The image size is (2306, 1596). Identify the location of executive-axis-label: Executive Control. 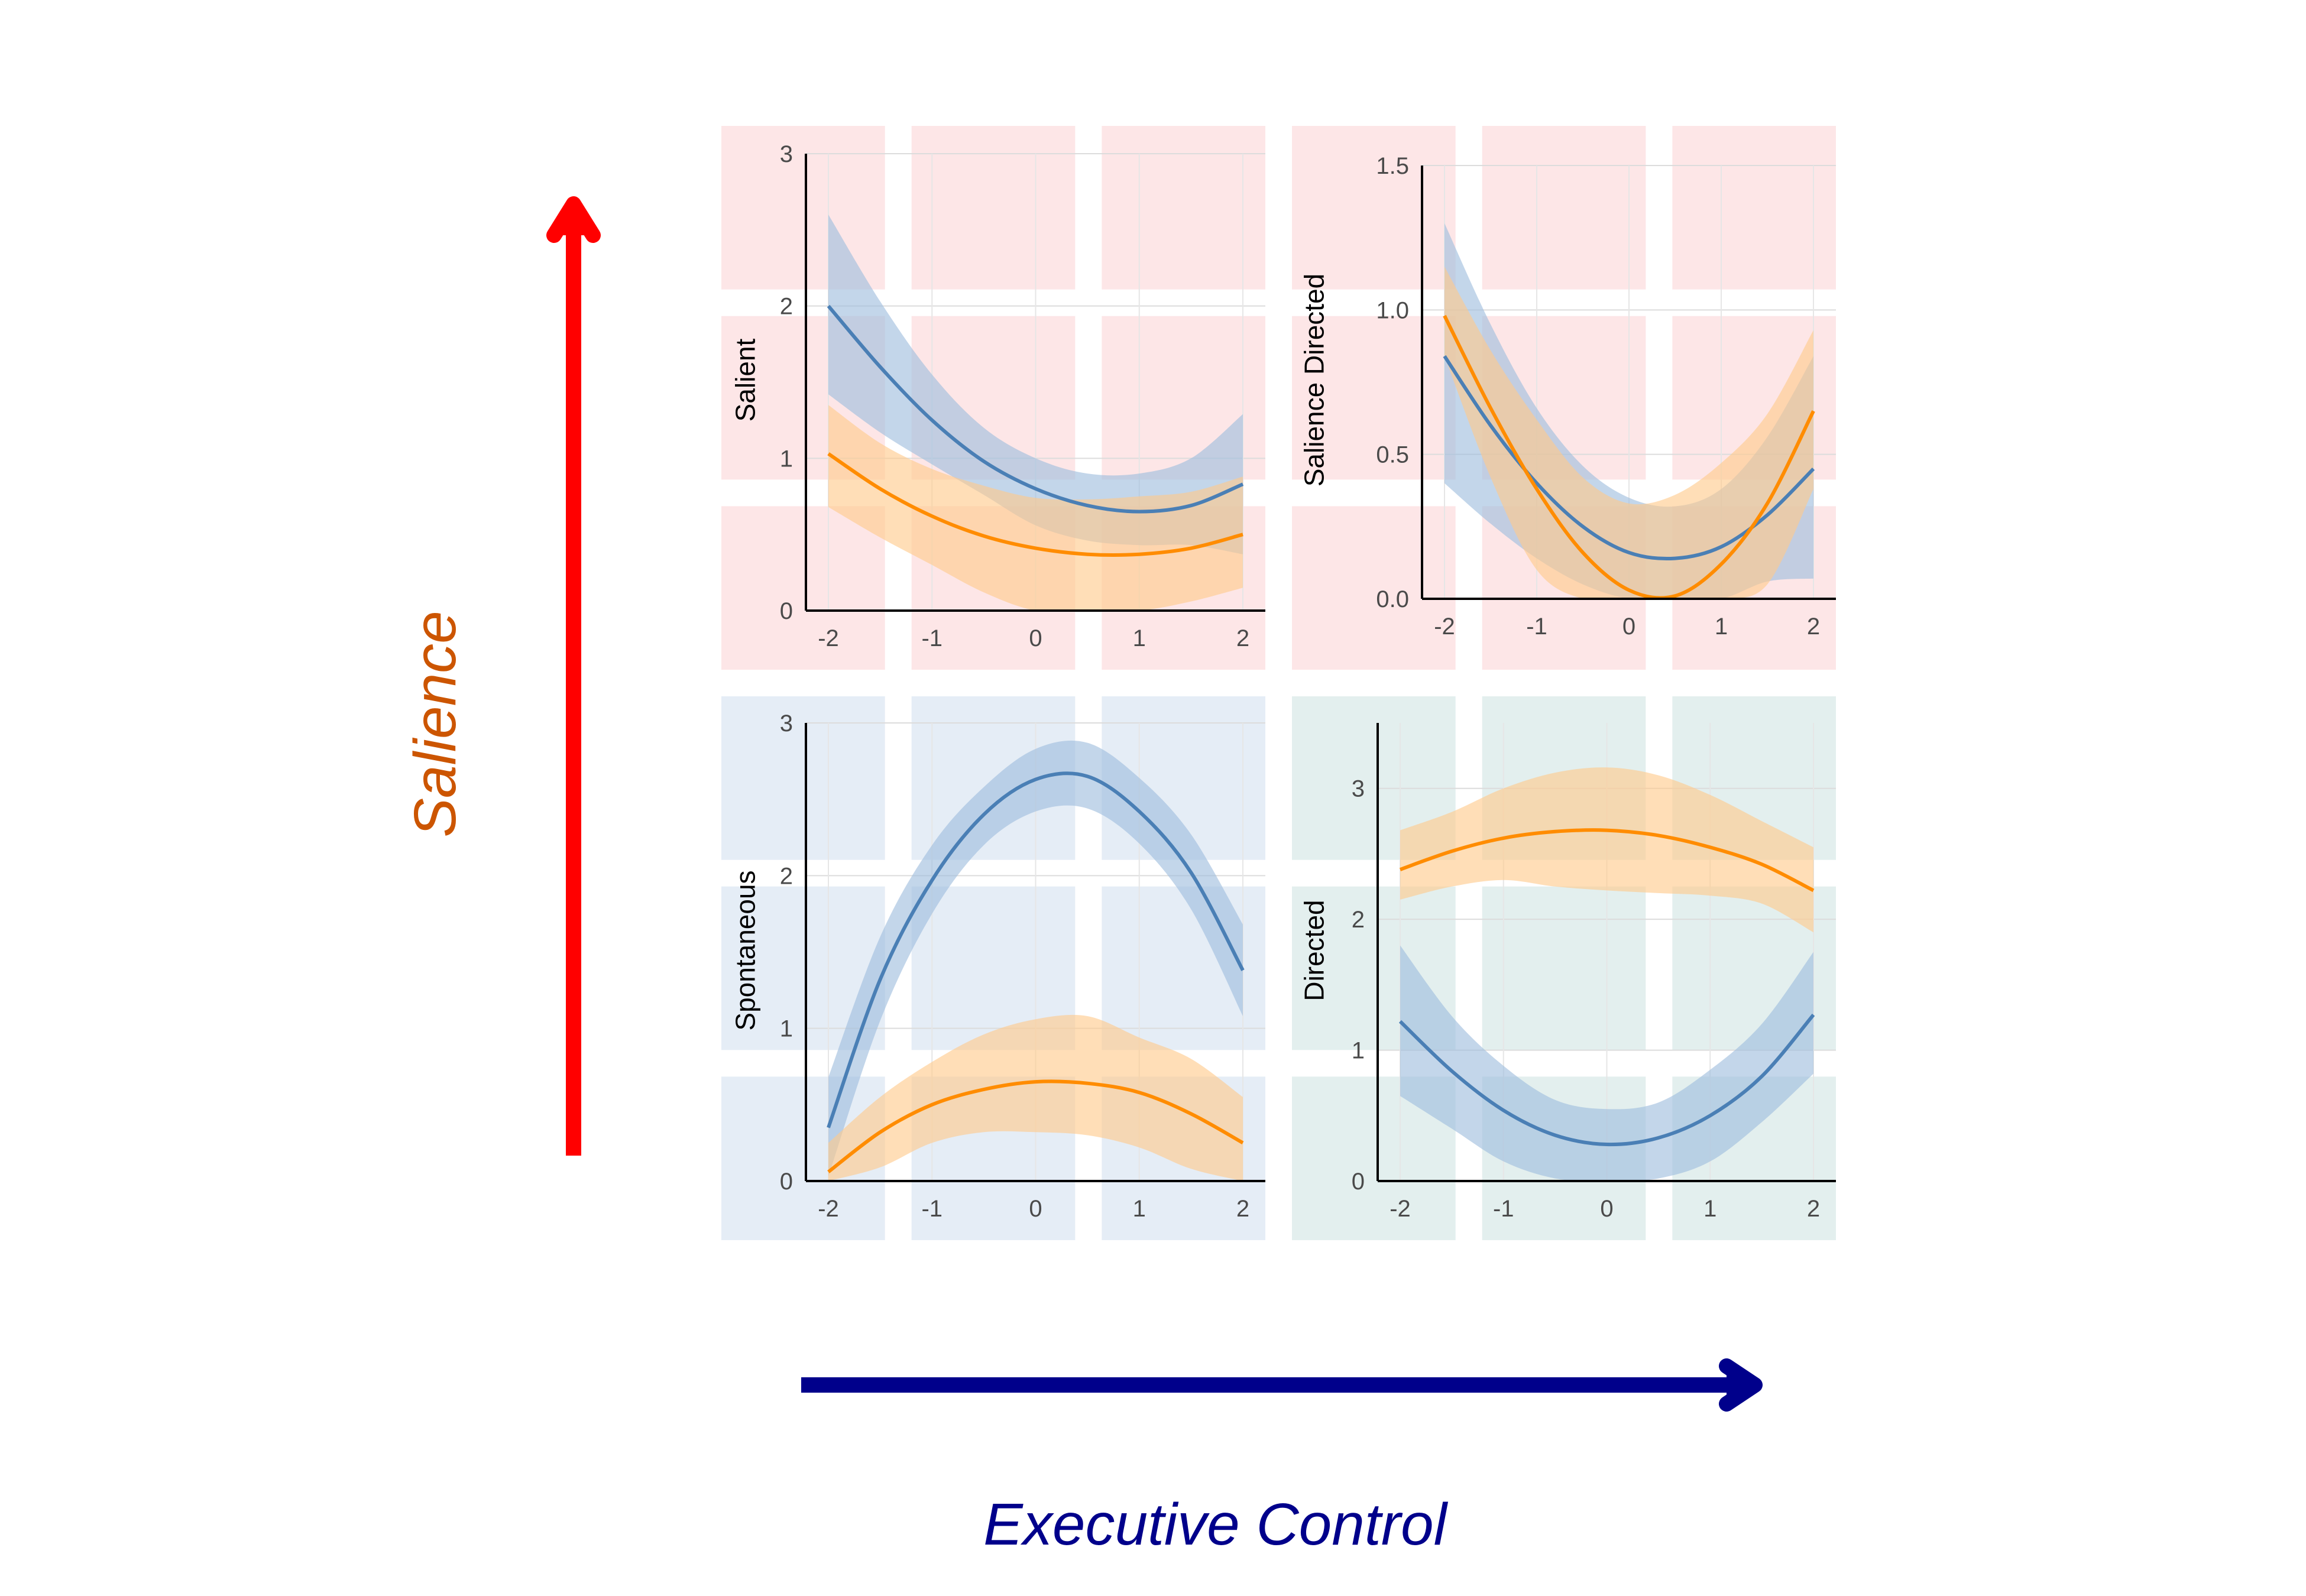
(1215, 1524).